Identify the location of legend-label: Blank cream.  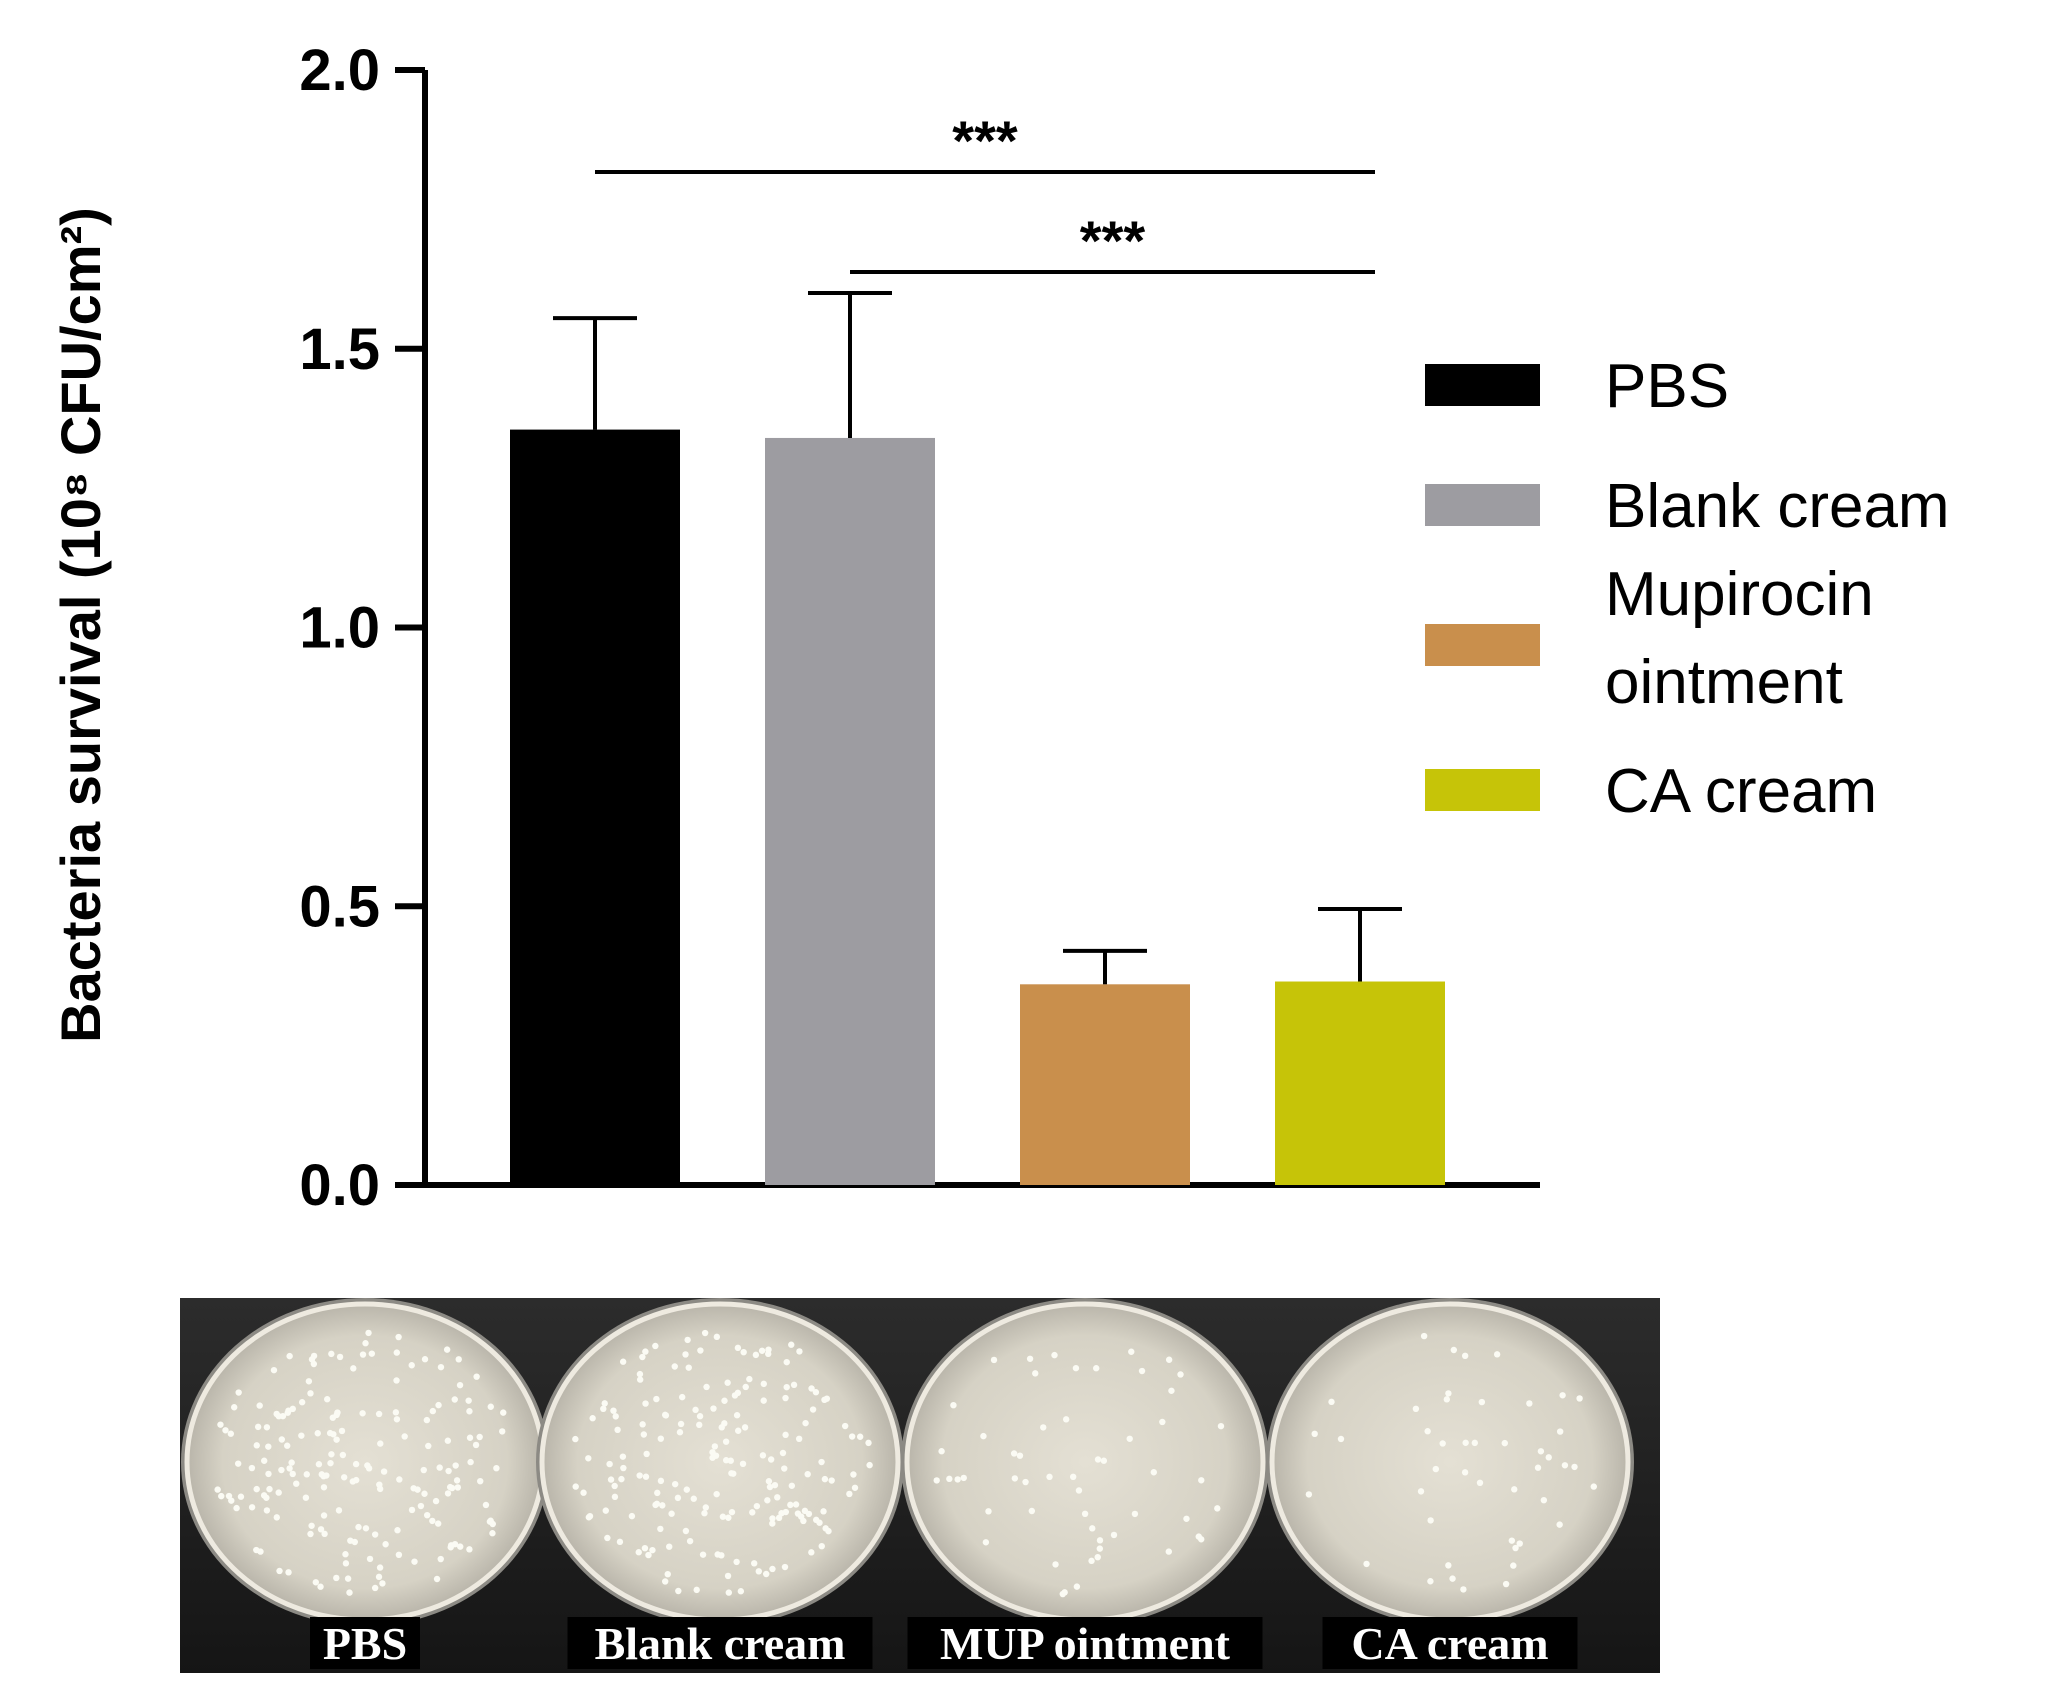
(1777, 506).